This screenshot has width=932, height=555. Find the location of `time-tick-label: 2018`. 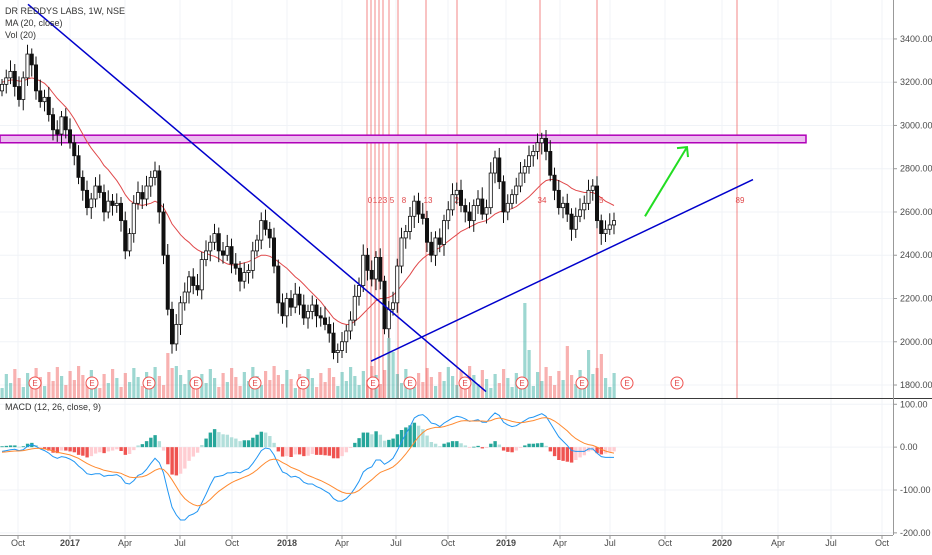

time-tick-label: 2018 is located at coordinates (287, 543).